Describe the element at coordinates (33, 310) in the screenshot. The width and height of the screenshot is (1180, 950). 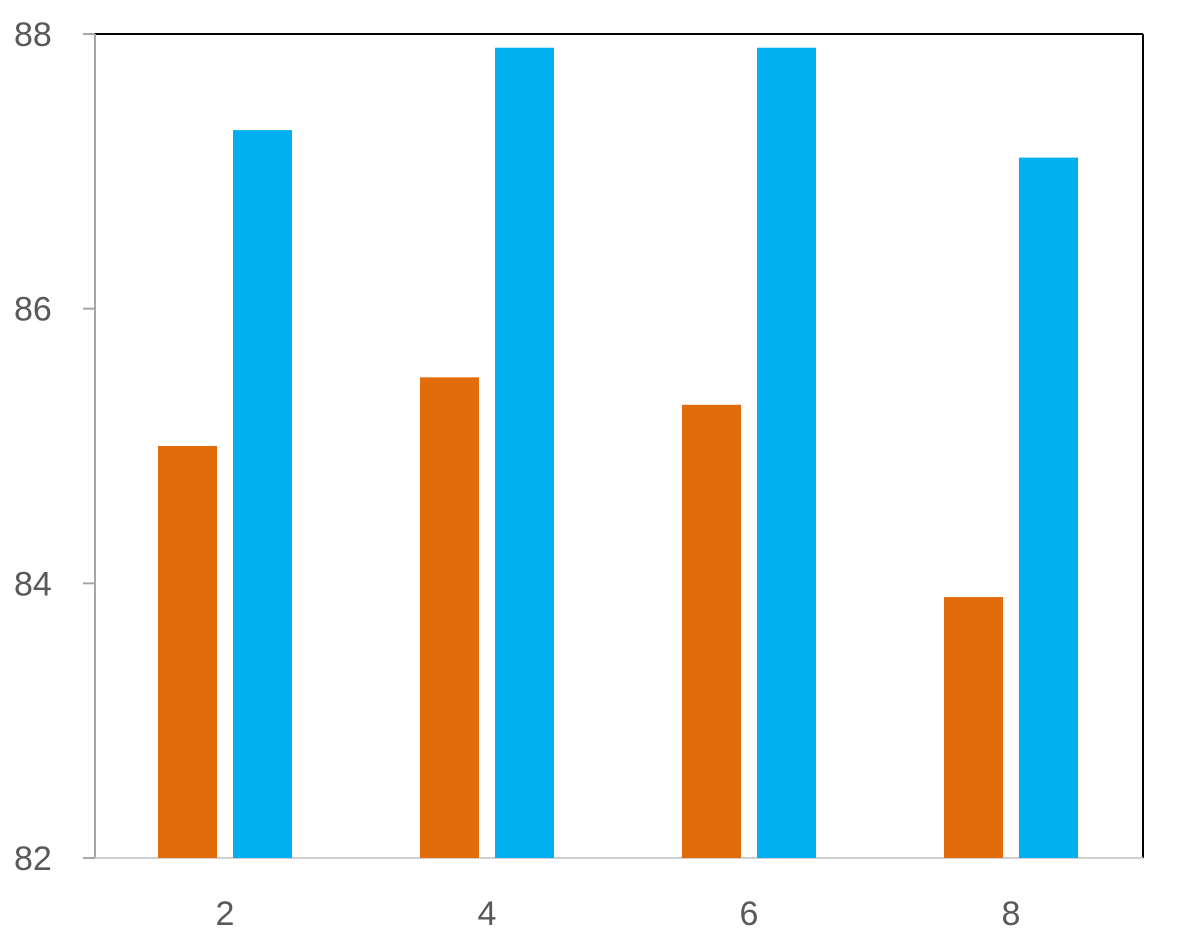
I see `y-tick-label: 86` at that location.